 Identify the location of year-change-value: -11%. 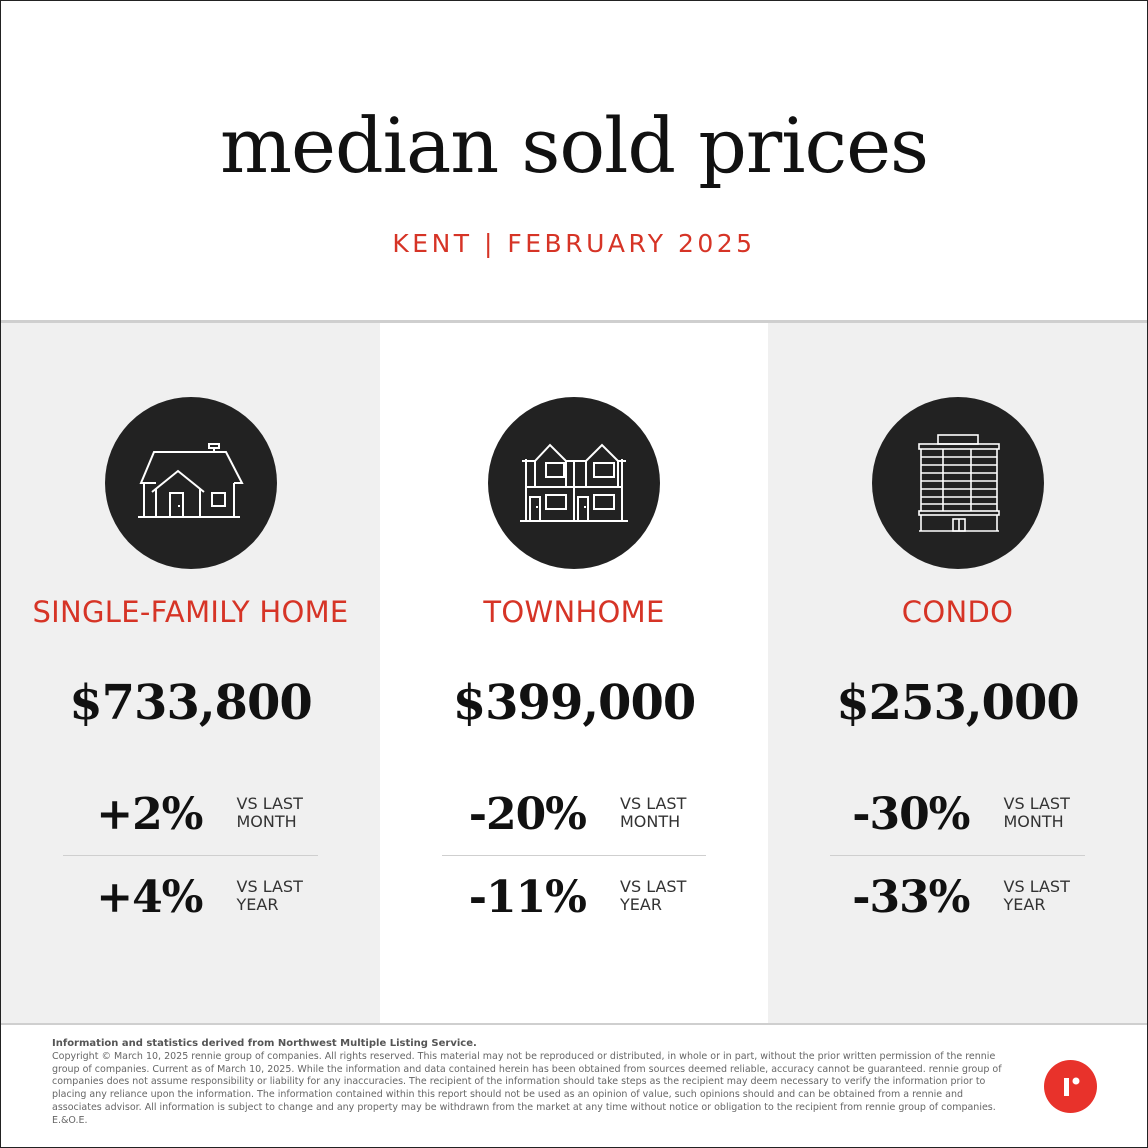
(527, 897).